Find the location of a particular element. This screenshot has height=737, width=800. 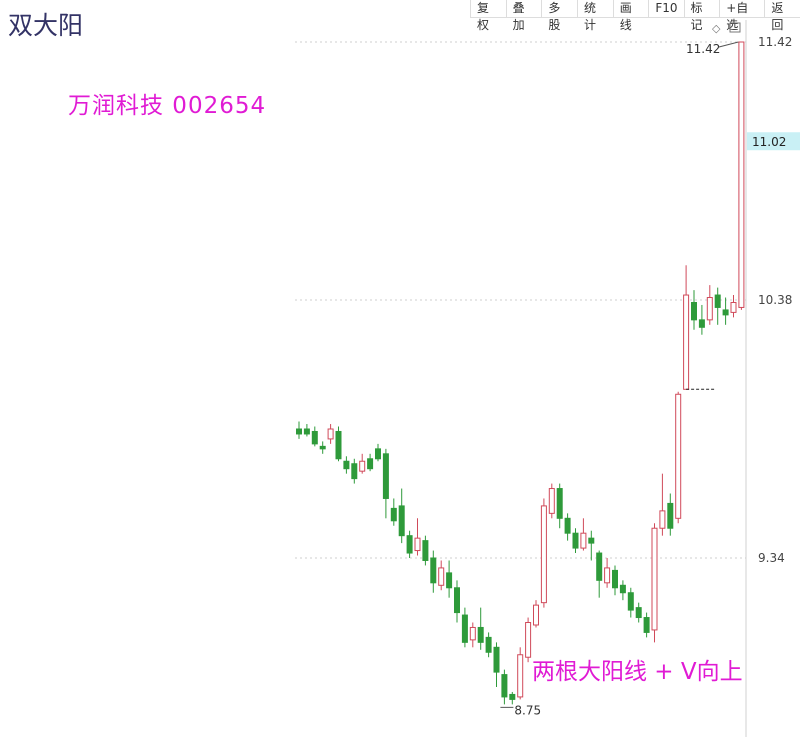

toolbar-button-6: 标记 is located at coordinates (701, 16).